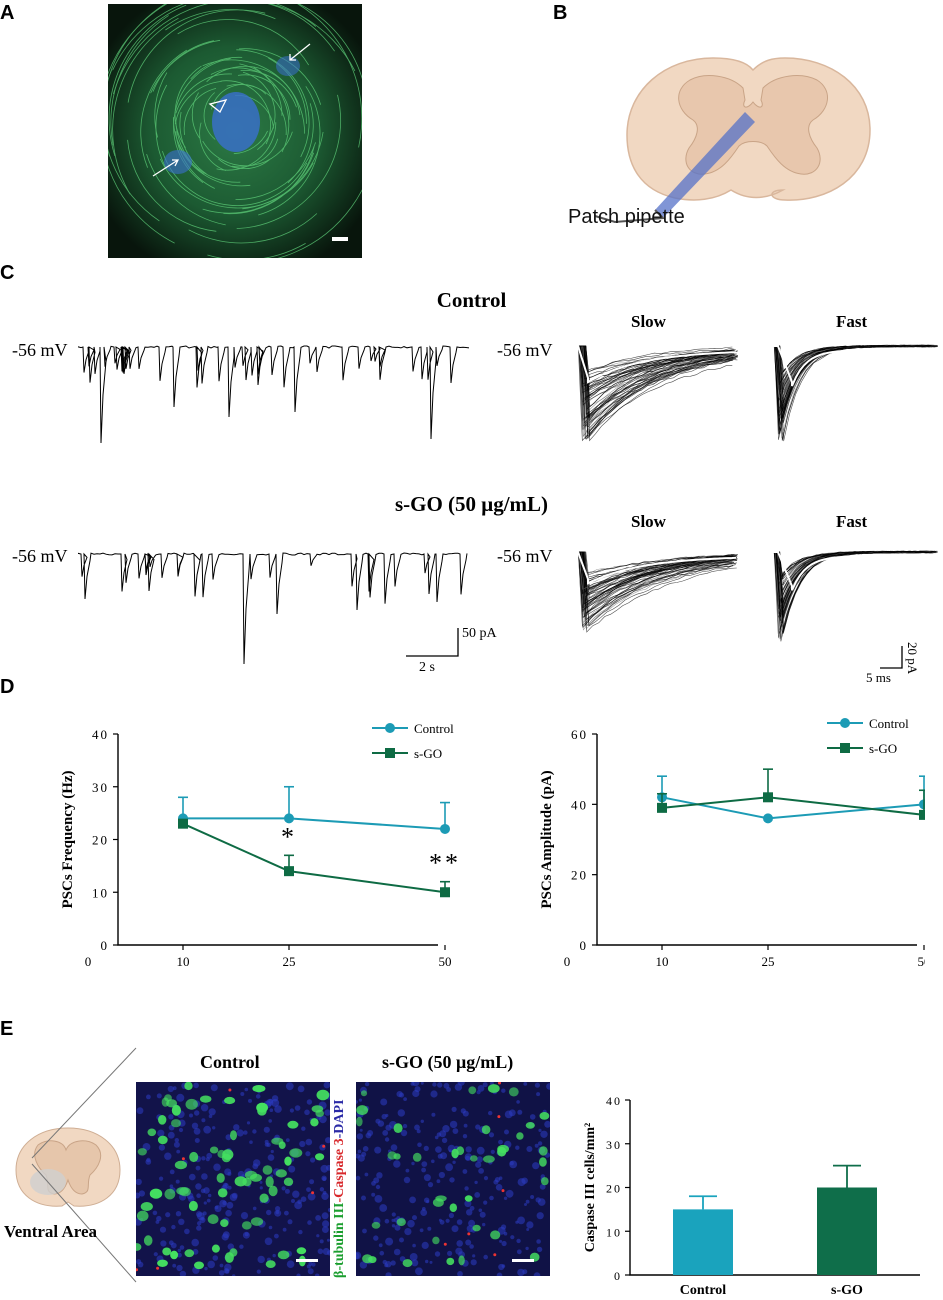  Describe the element at coordinates (7, 13) in the screenshot. I see `panel-label-a: A` at that location.